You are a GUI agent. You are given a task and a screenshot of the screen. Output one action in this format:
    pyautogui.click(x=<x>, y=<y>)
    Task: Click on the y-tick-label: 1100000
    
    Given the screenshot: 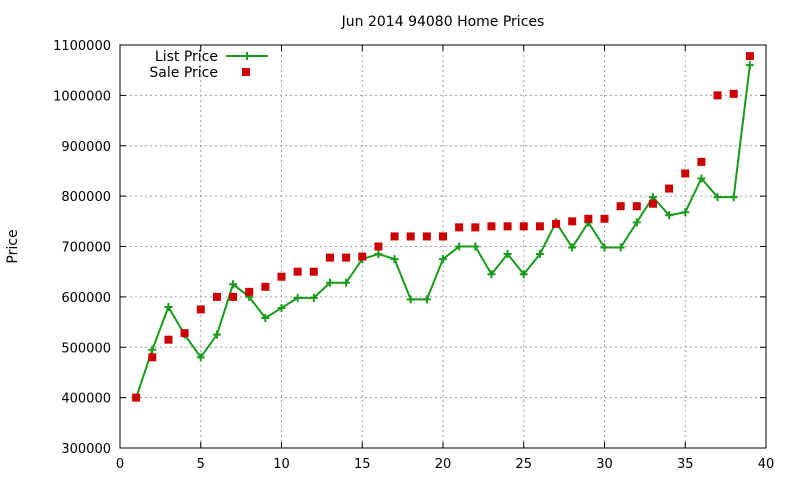 What is the action you would take?
    pyautogui.click(x=82, y=46)
    